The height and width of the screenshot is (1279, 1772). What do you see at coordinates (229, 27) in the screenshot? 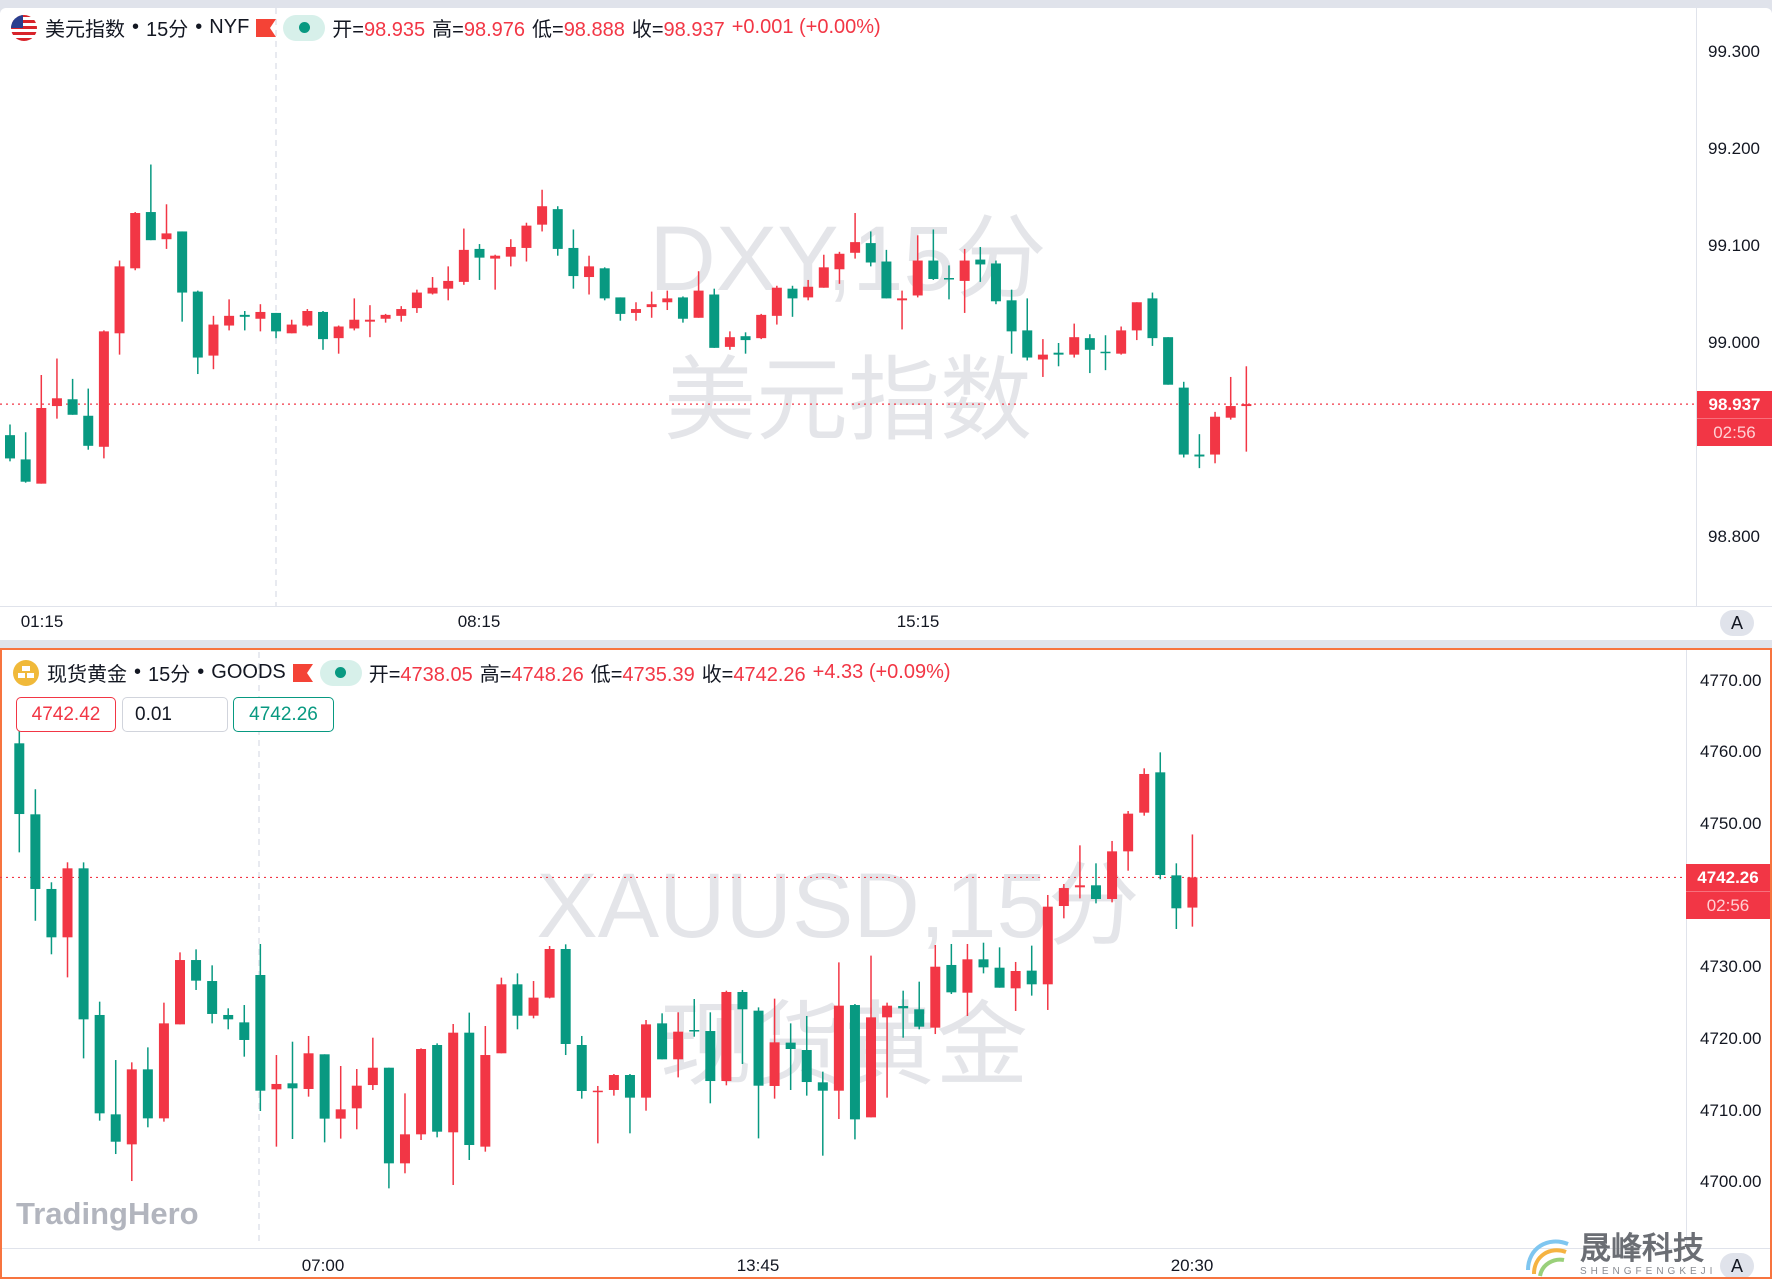
I see `exchange: NYF` at bounding box center [229, 27].